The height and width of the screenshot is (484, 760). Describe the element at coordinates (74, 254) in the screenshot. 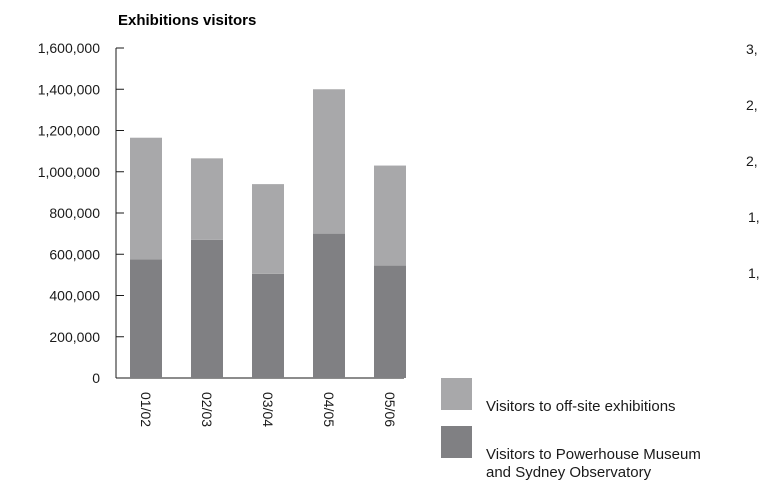

I see `y-tick-label: 600,000` at that location.